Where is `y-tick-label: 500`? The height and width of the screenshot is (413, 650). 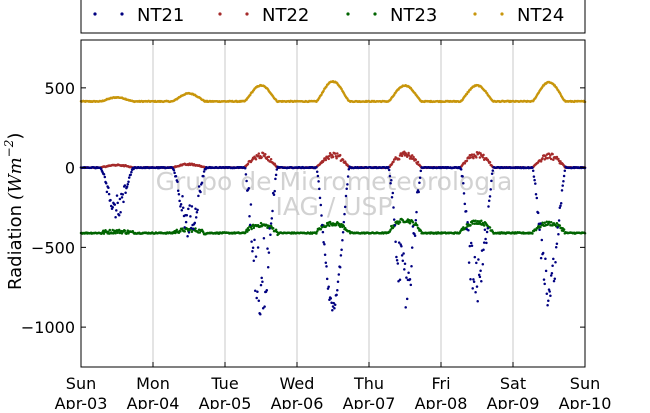 y-tick-label: 500 is located at coordinates (59, 88).